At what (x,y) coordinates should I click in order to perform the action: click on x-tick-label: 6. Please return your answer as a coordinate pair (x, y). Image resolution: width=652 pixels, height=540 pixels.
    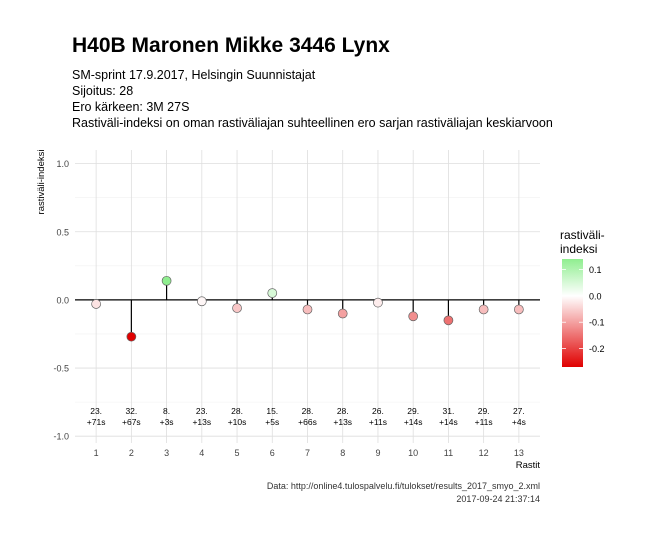
    Looking at the image, I should click on (272, 453).